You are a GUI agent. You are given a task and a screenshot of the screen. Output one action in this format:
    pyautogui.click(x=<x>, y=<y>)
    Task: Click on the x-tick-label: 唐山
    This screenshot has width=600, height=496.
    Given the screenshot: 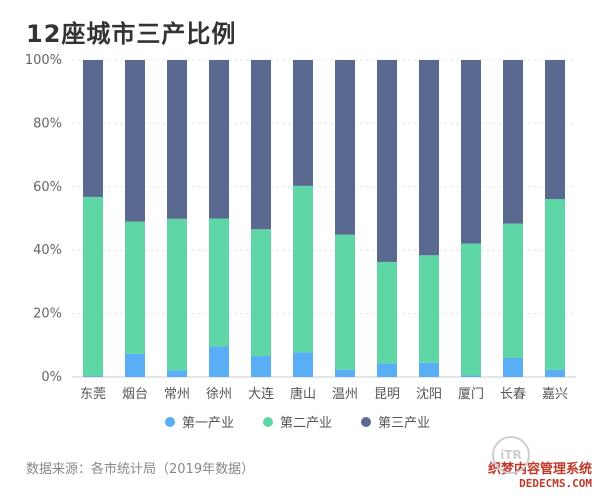 What is the action you would take?
    pyautogui.click(x=303, y=394)
    